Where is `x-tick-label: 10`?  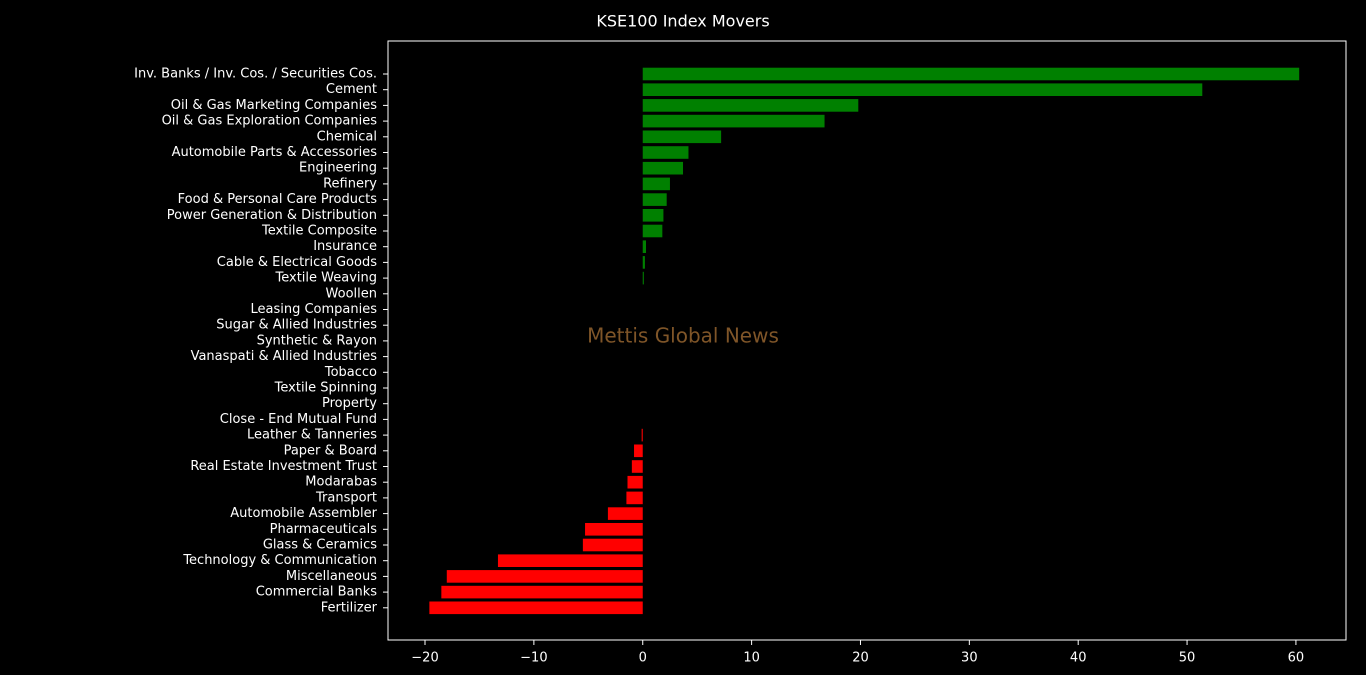
x-tick-label: 10 is located at coordinates (751, 658).